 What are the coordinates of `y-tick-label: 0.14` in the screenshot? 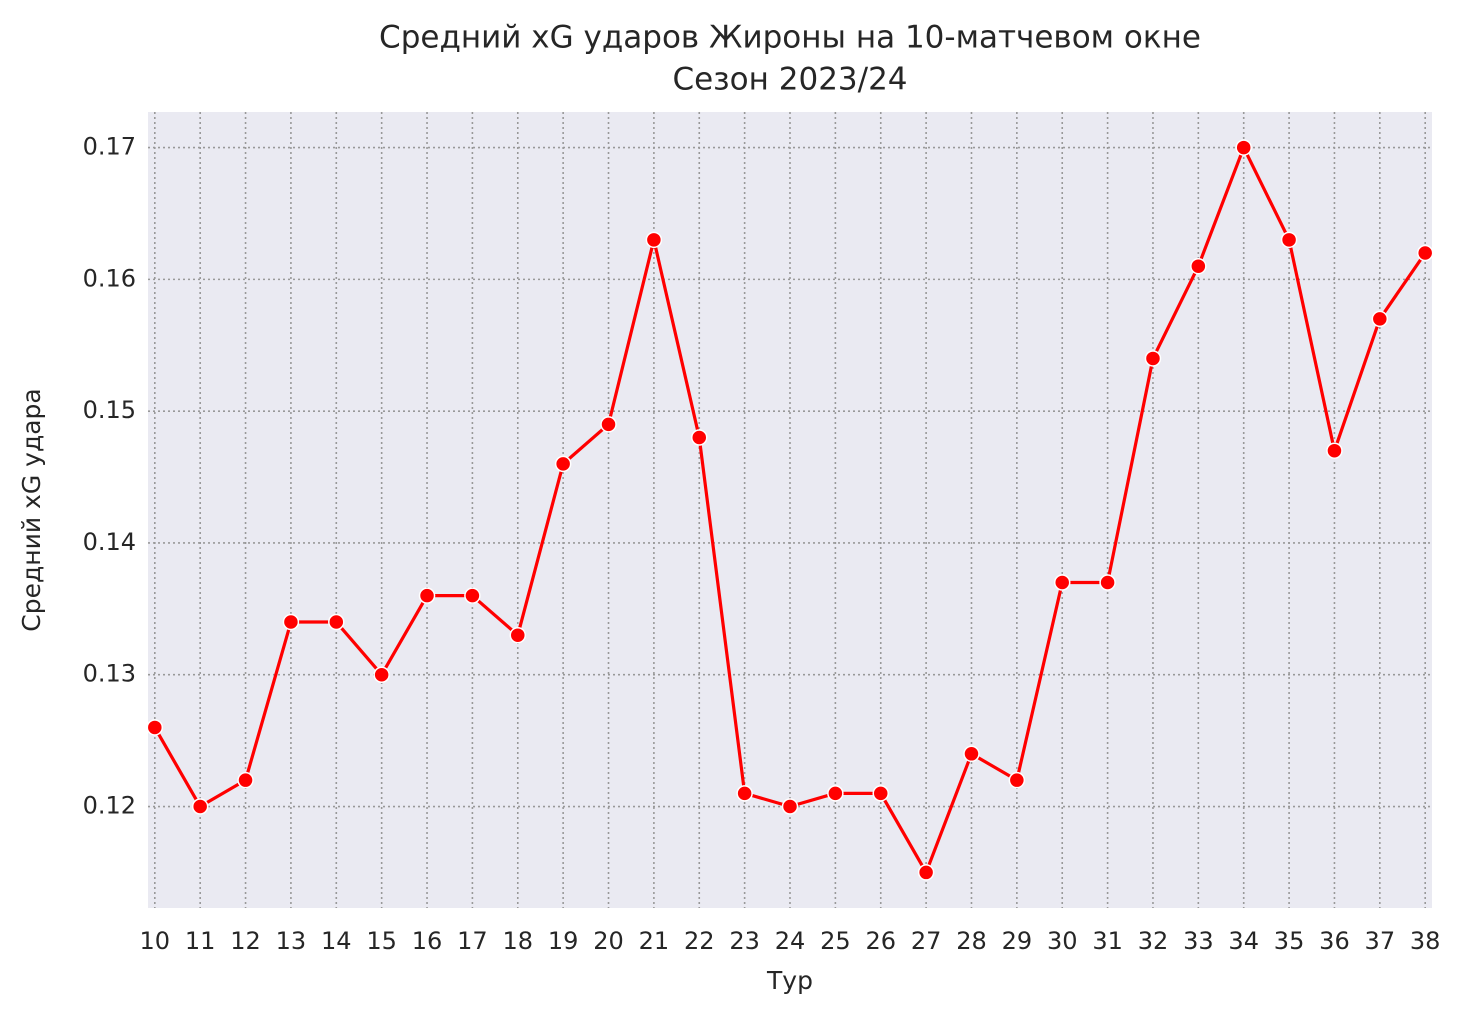 It's located at (109, 542).